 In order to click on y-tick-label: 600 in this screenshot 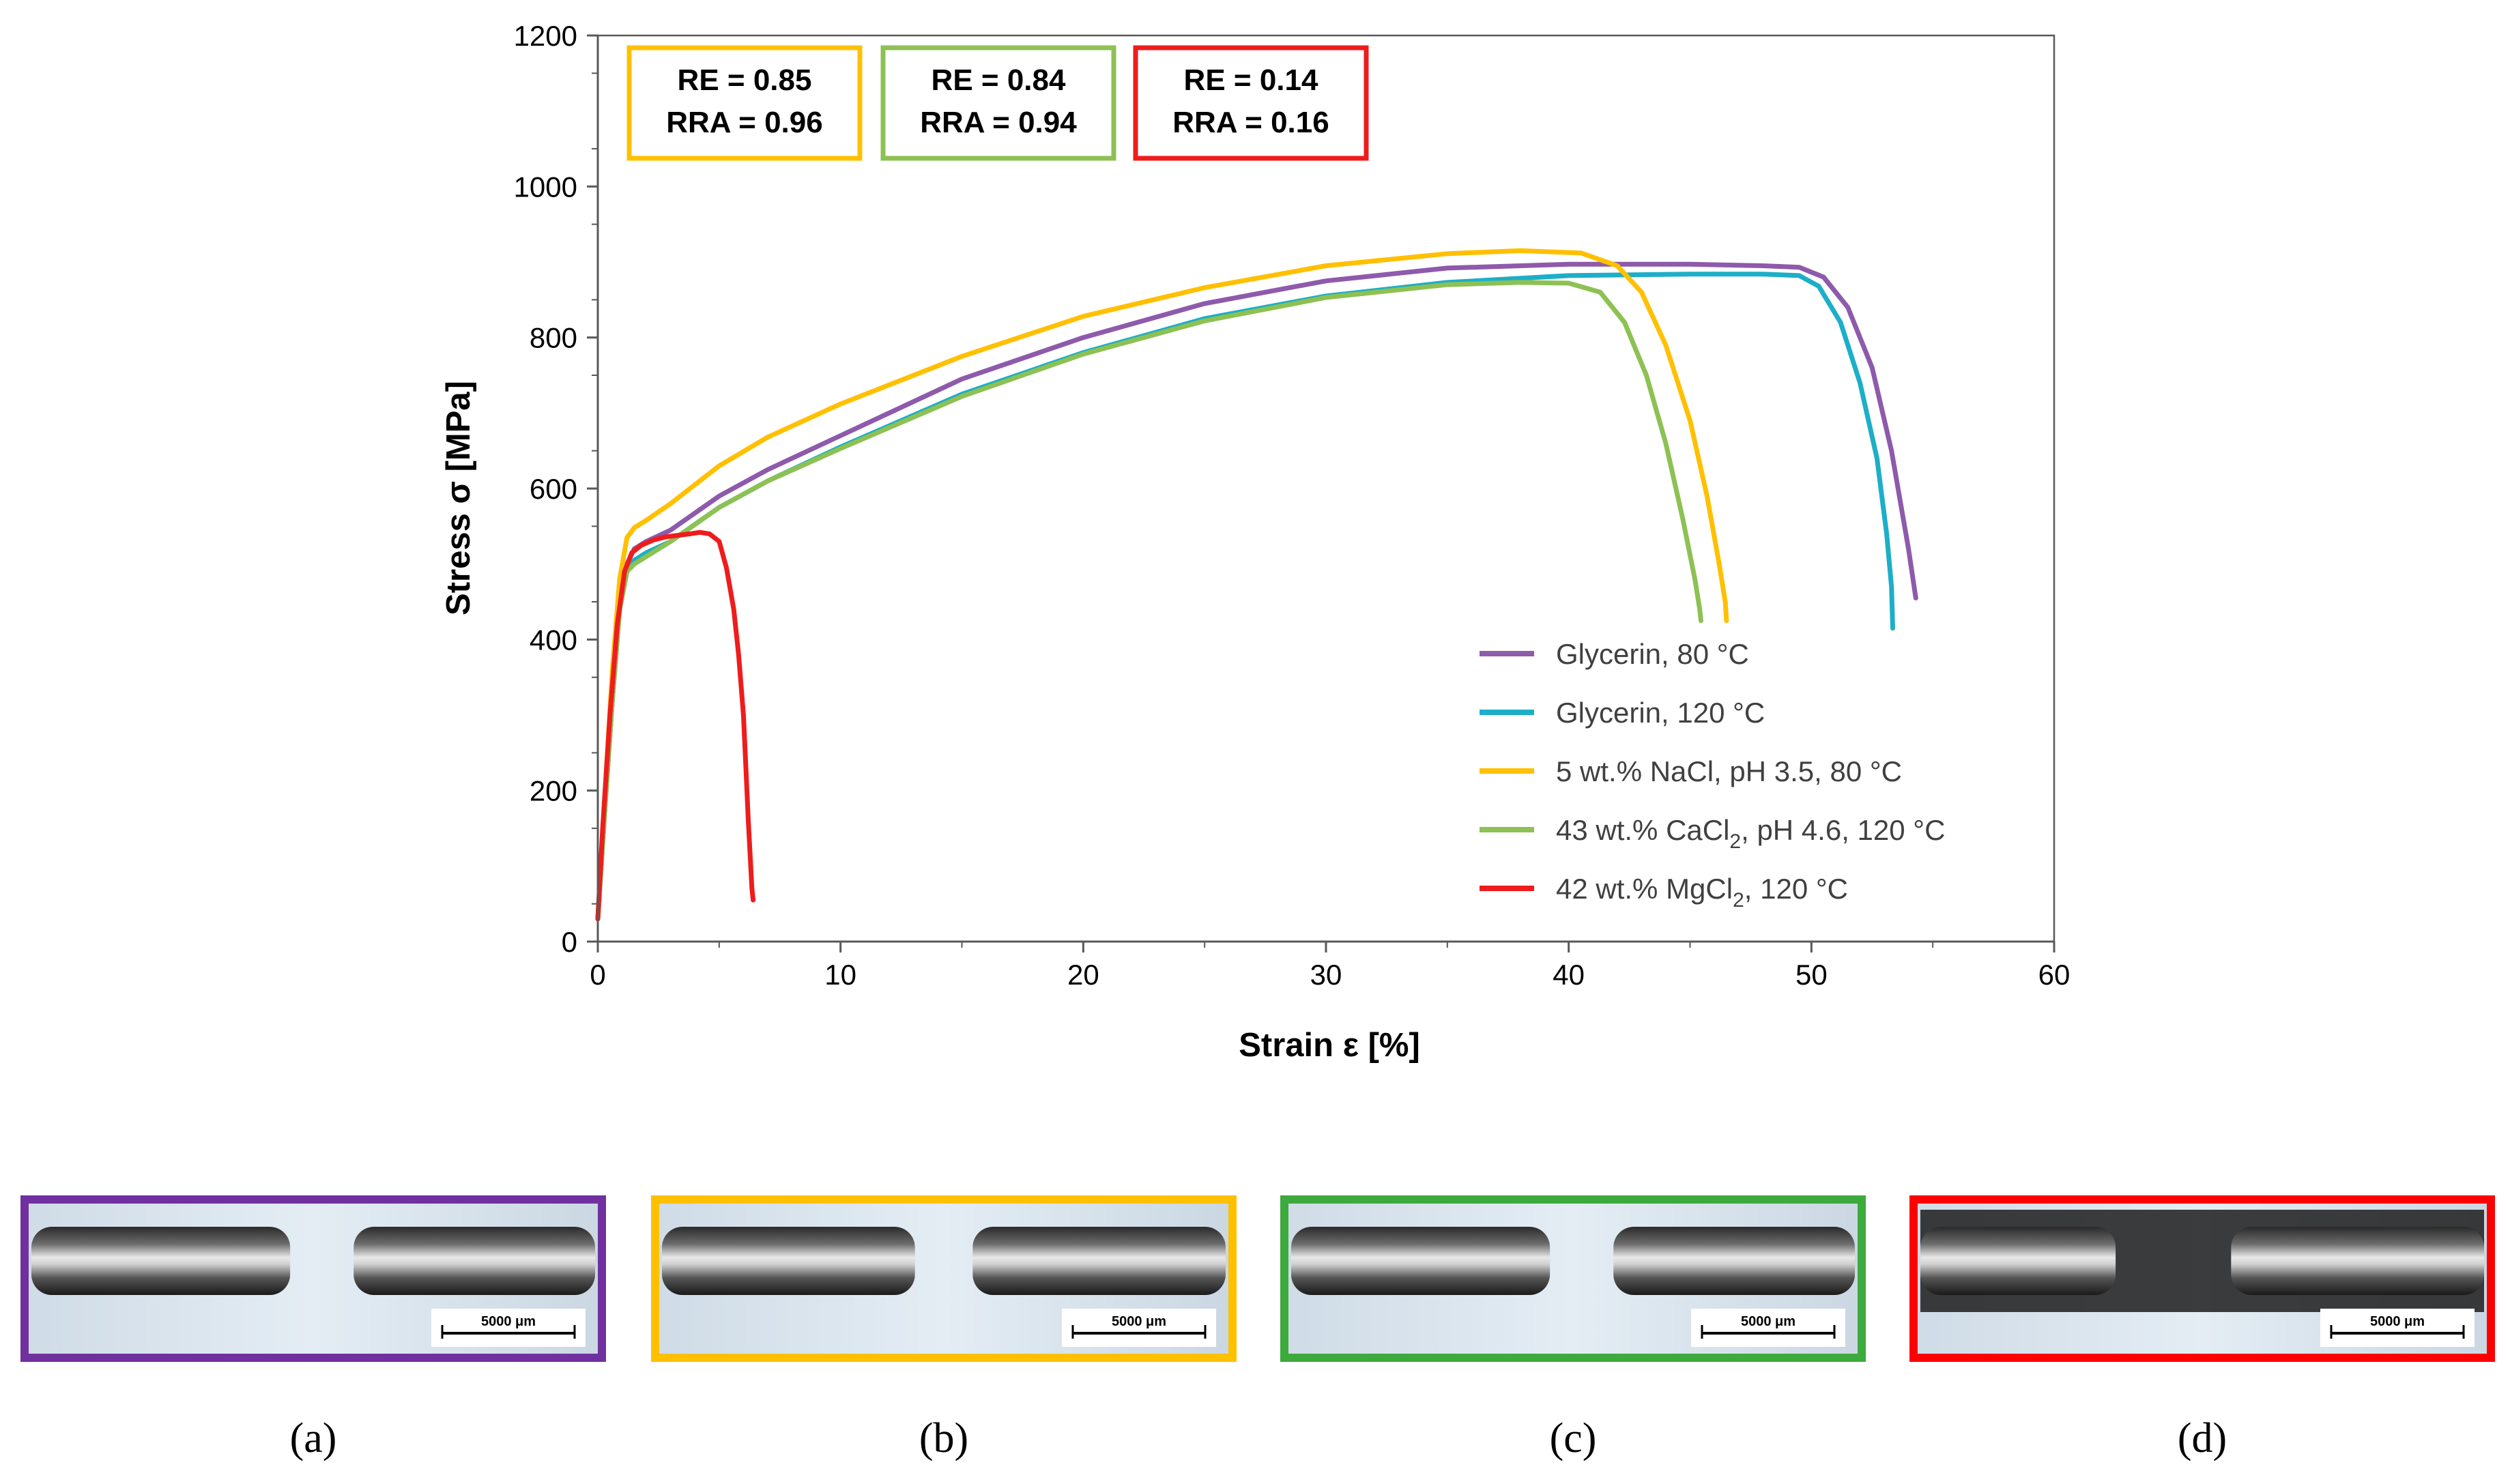, I will do `click(553, 489)`.